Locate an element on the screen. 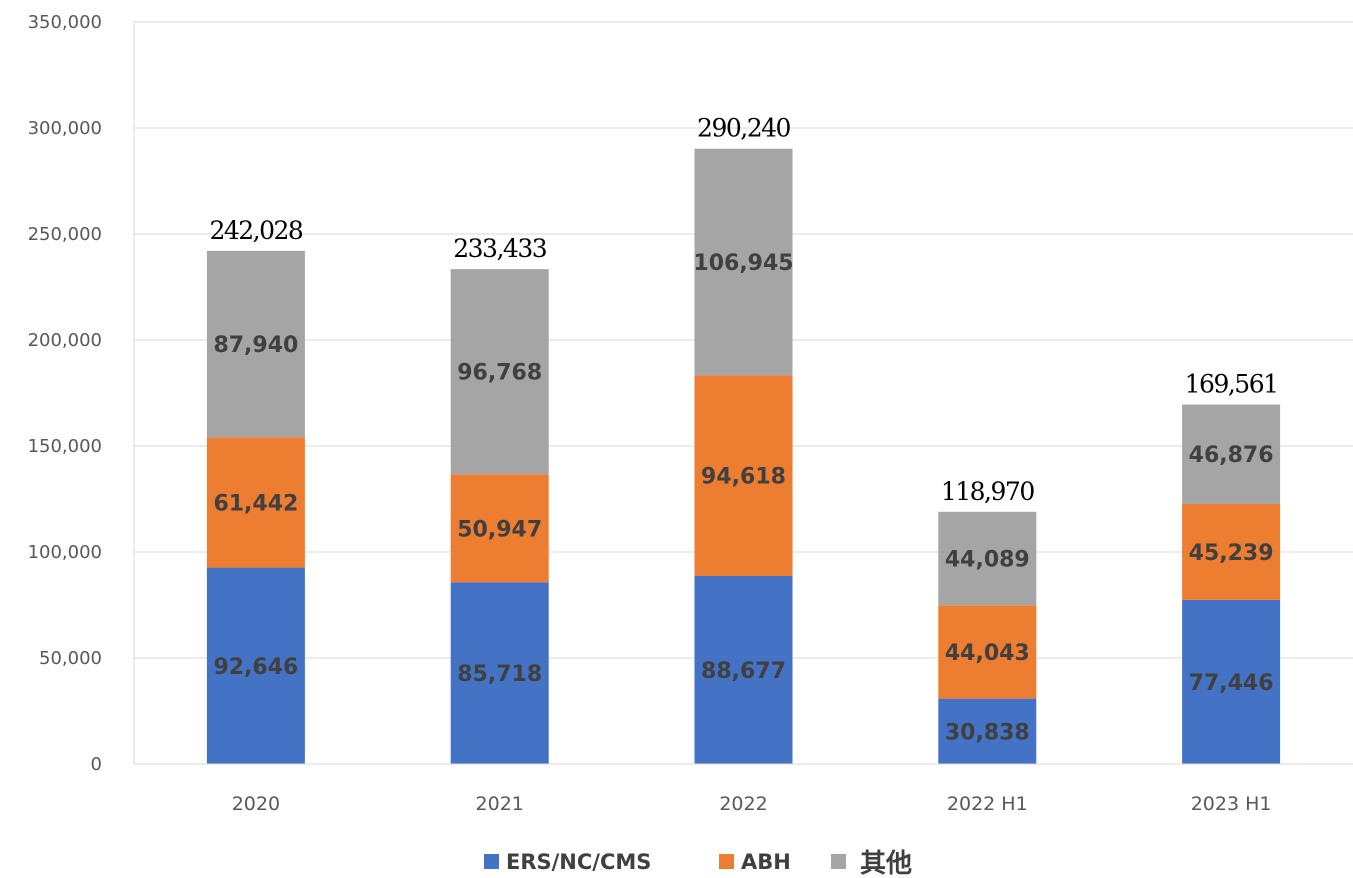  data-label: 94,618 is located at coordinates (743, 477).